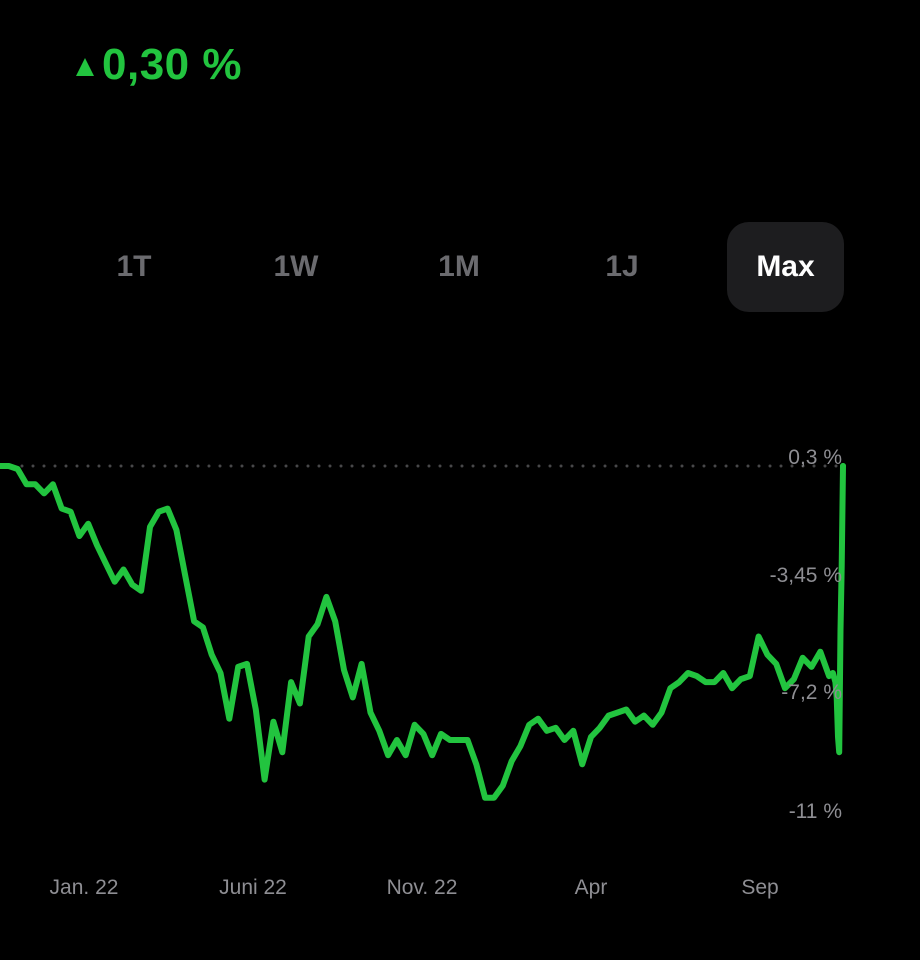 The height and width of the screenshot is (960, 920). What do you see at coordinates (84, 887) in the screenshot?
I see `x-tick-label: Jan. 22` at bounding box center [84, 887].